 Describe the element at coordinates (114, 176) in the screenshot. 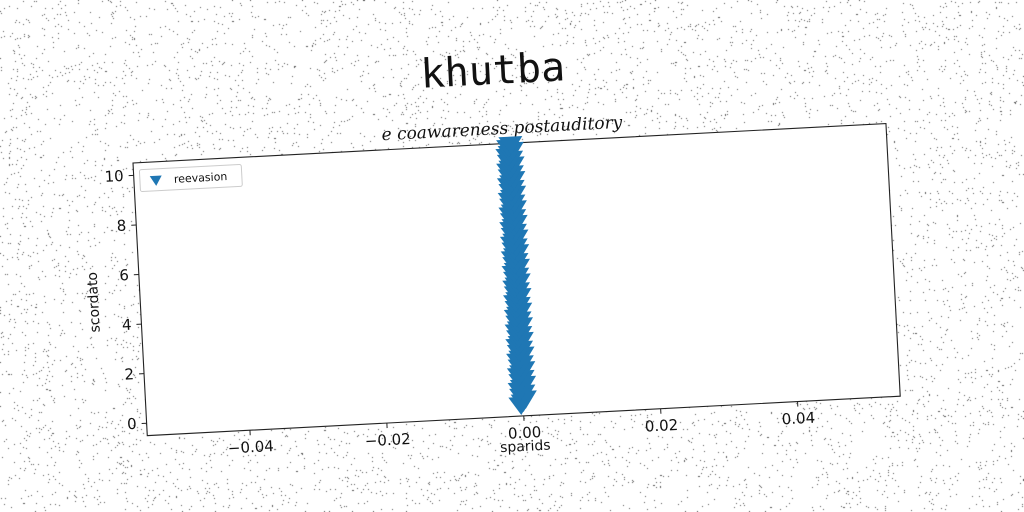

I see `y-tick-label: 10` at that location.